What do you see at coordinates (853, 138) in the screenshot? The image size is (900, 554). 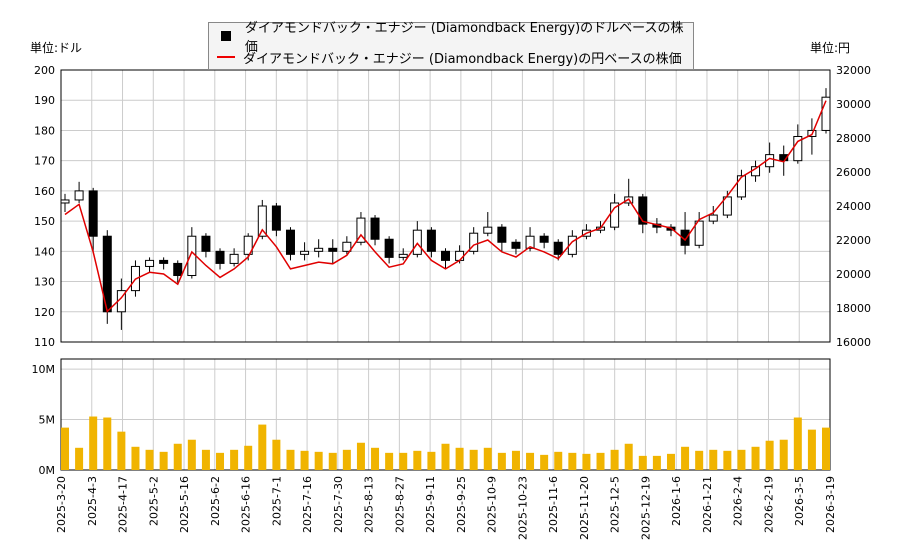 I see `y-tick-right: 28000` at bounding box center [853, 138].